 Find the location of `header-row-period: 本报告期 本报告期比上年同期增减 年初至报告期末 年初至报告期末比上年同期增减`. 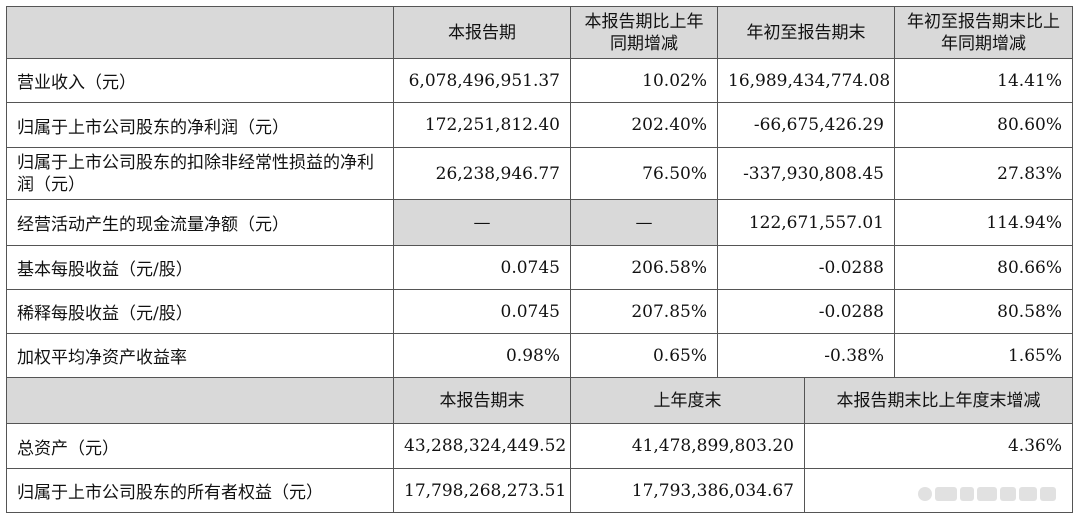

header-row-period: 本报告期 本报告期比上年同期增减 年初至报告期末 年初至报告期末比上年同期增减 is located at coordinates (539, 32).